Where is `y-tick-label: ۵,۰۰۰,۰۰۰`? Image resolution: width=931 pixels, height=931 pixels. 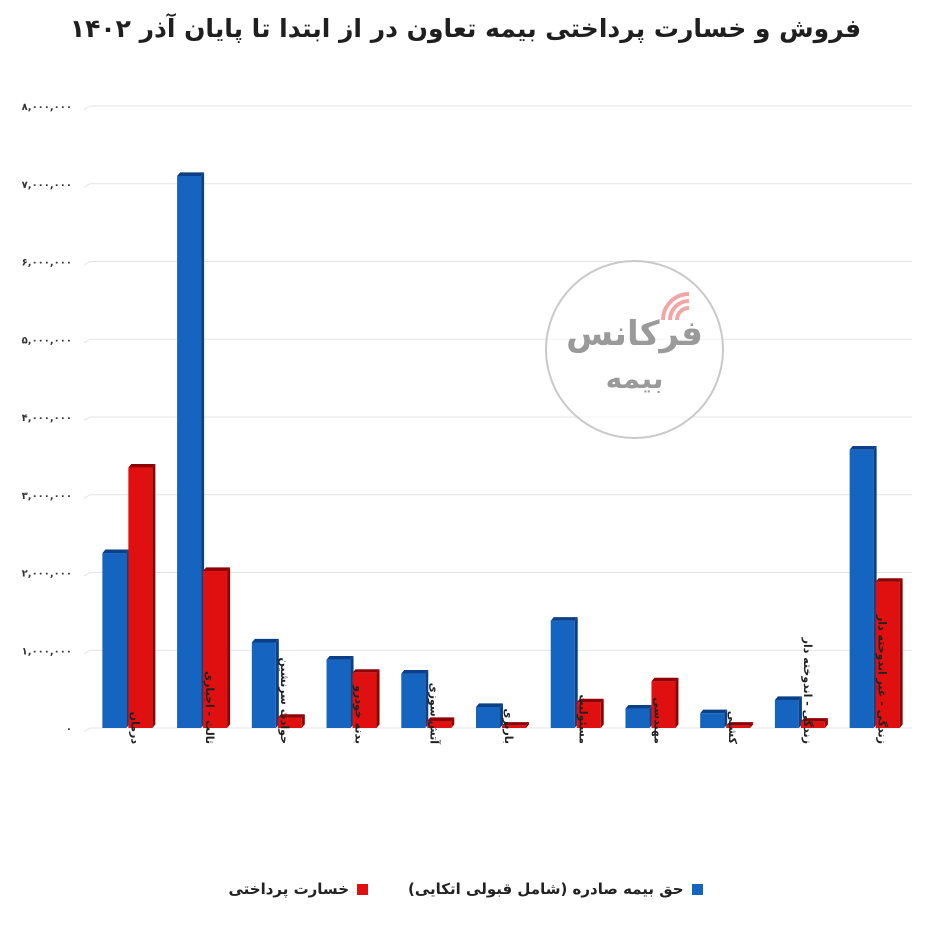
y-tick-label: ۵,۰۰۰,۰۰۰ is located at coordinates (47, 340).